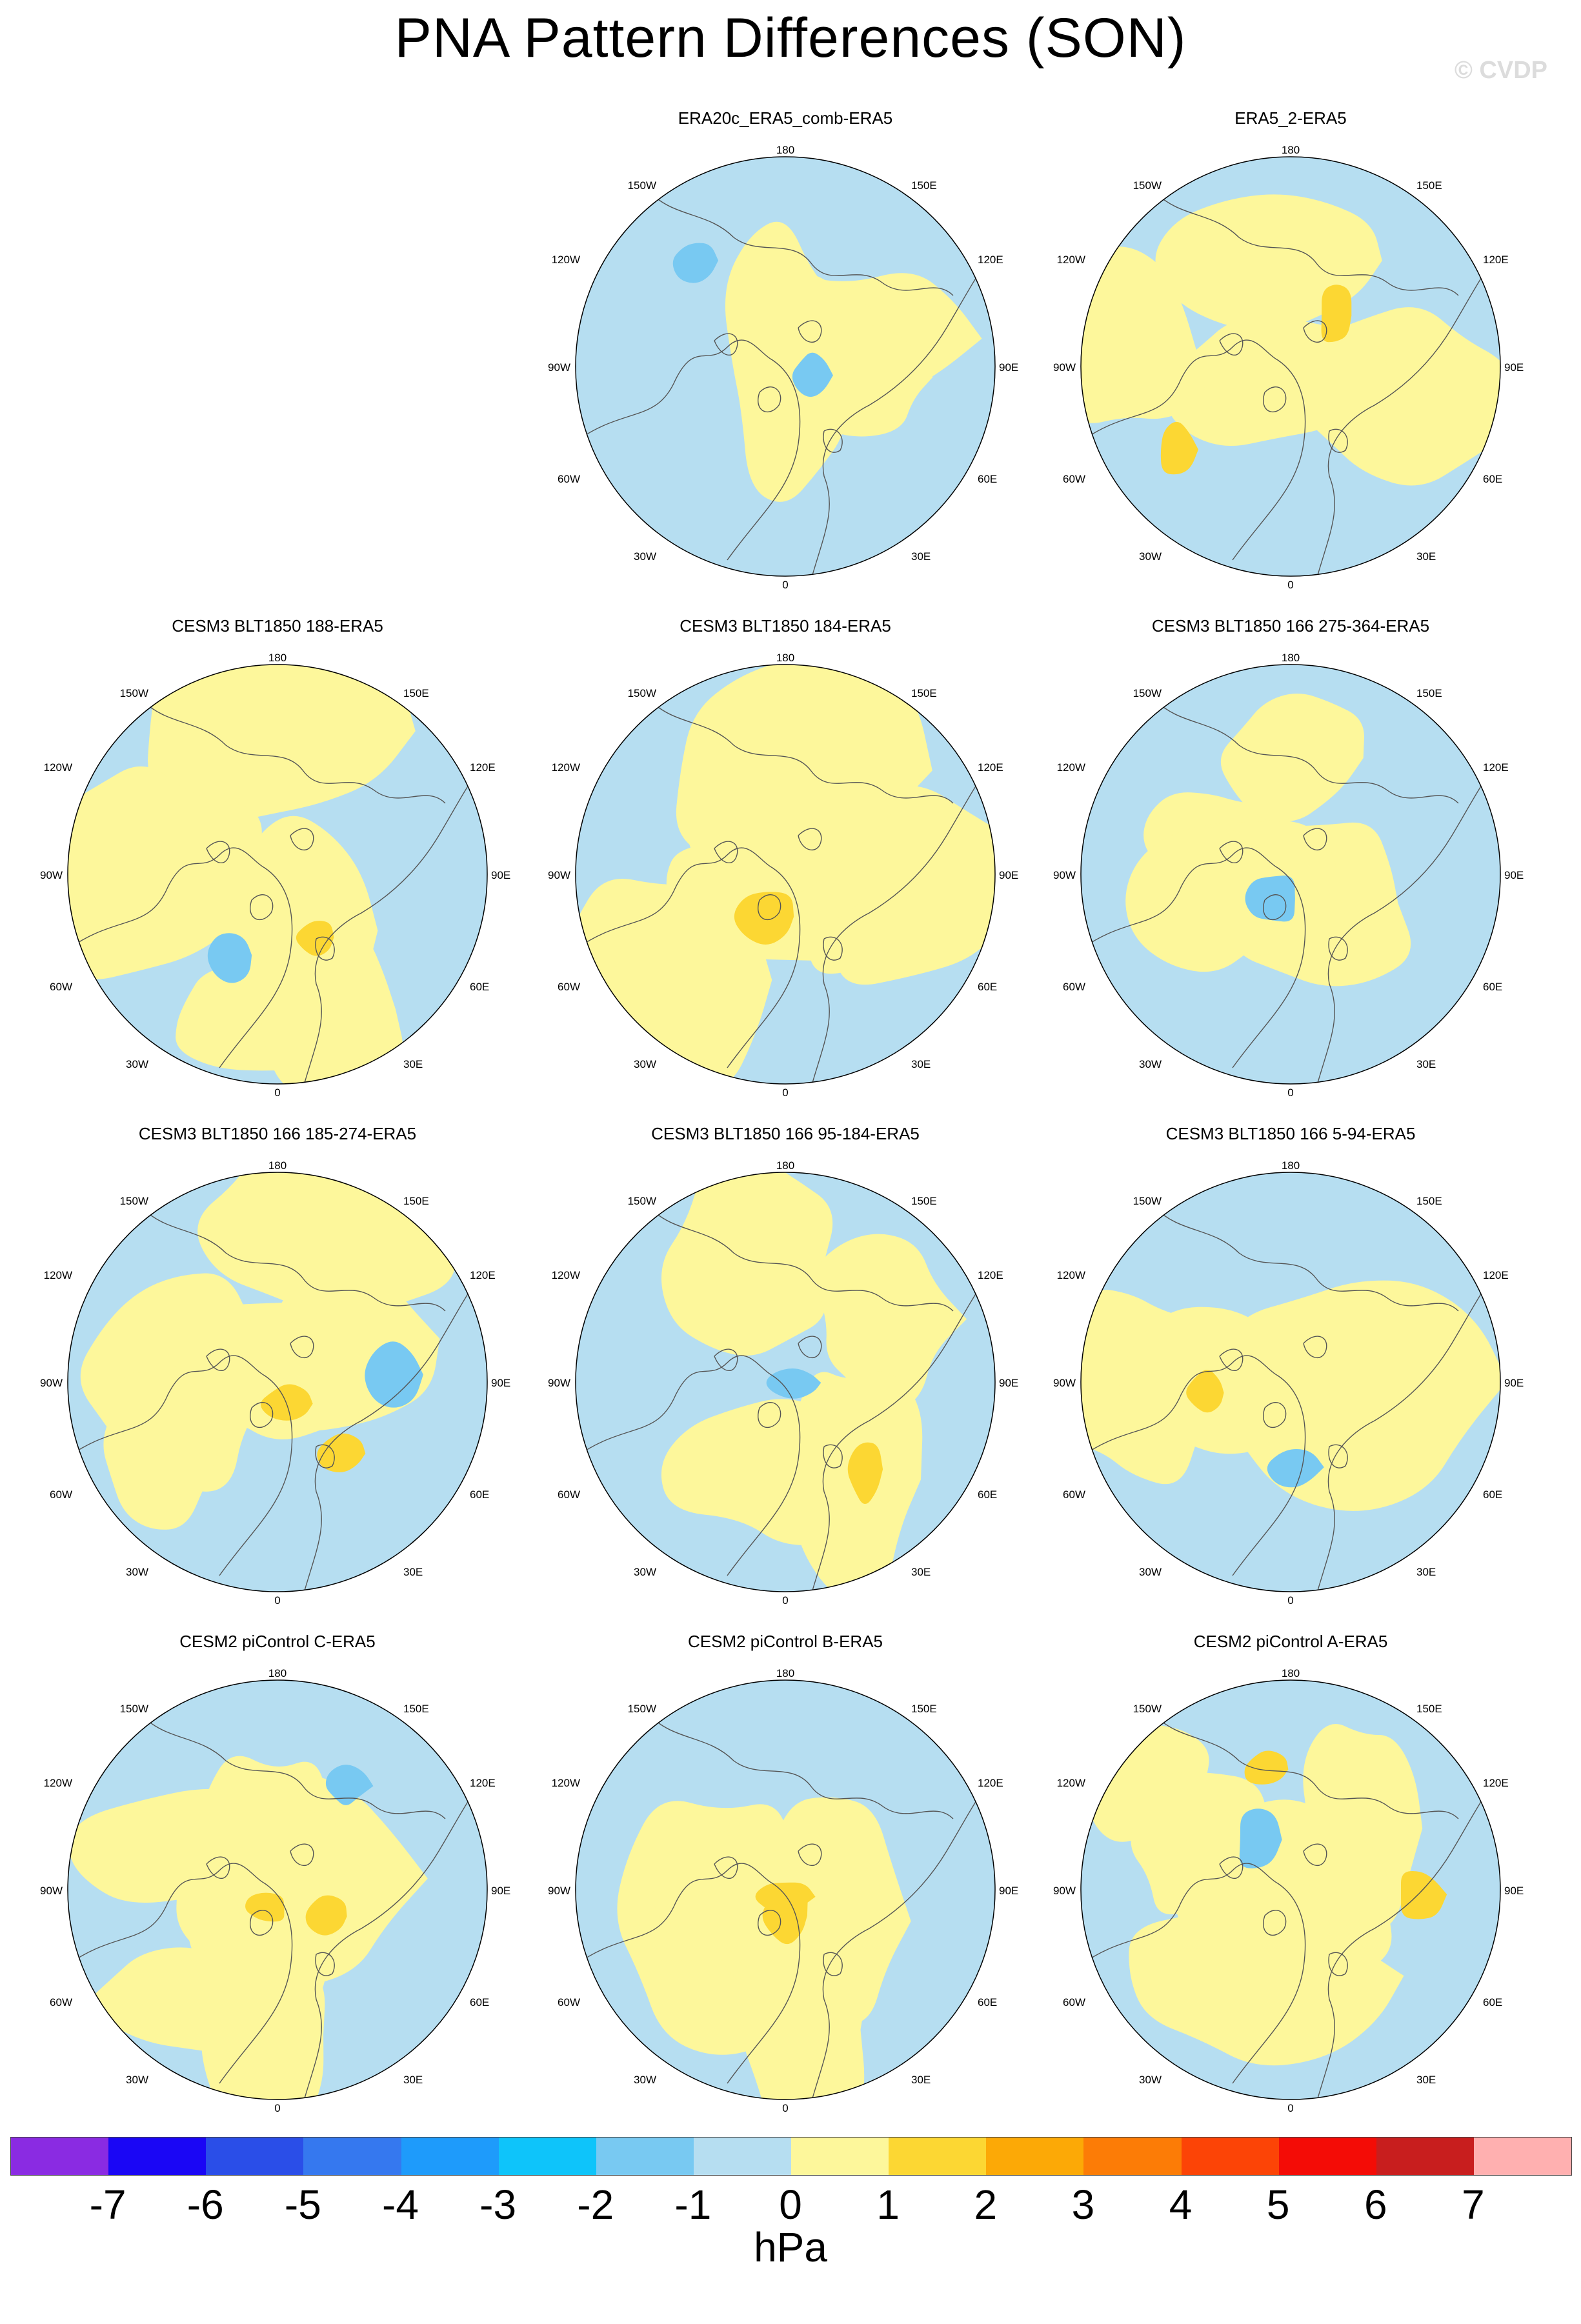 This screenshot has width=1581, height=2324. I want to click on panel-title: ERA20c_ERA5_comb-ERA5, so click(785, 118).